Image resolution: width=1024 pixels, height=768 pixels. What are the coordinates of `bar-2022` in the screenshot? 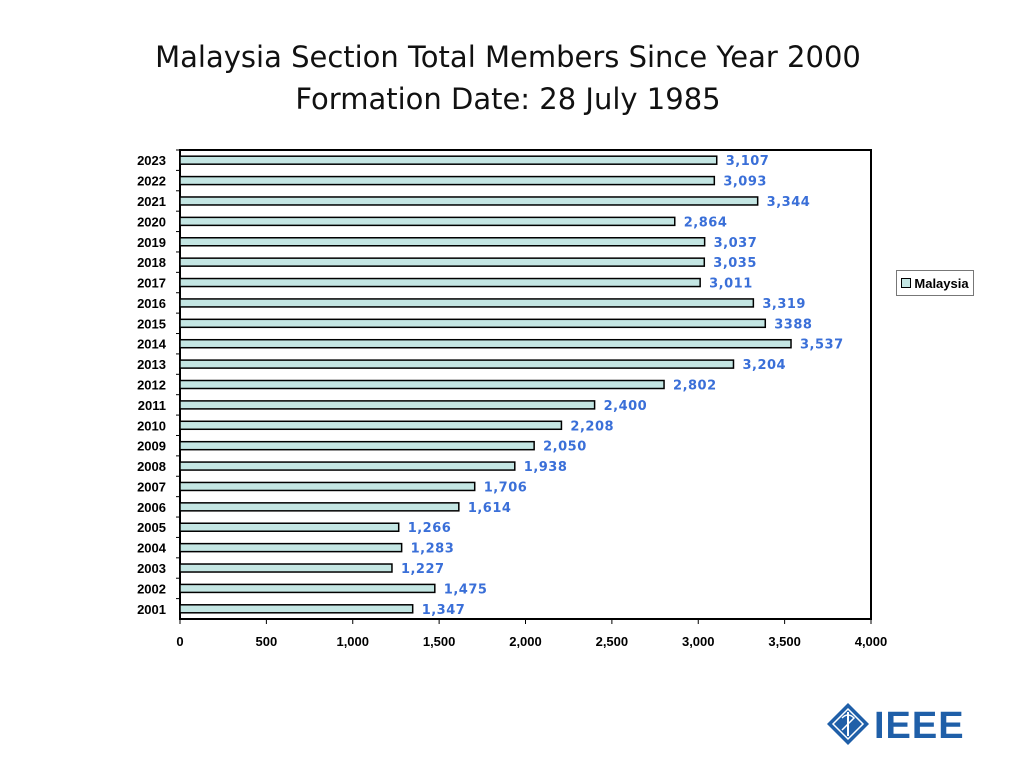 It's located at (447, 180).